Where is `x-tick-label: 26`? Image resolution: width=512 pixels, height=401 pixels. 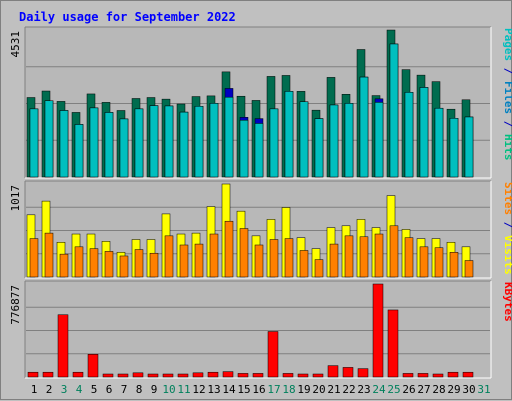 x-tick-label: 26 is located at coordinates (408, 389).